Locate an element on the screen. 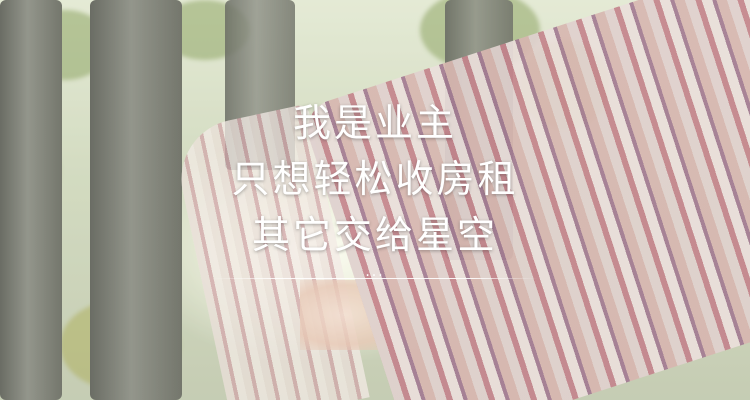  divider-line is located at coordinates (375, 278).